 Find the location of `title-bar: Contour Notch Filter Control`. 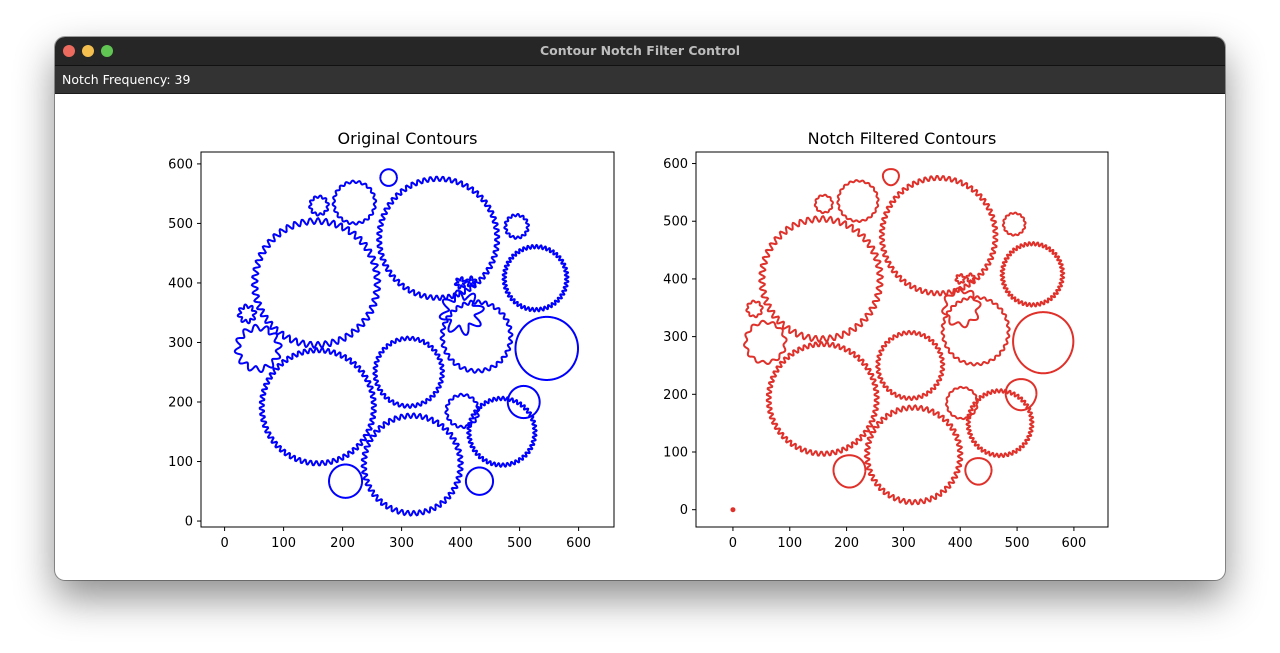

title-bar: Contour Notch Filter Control is located at coordinates (640, 51).